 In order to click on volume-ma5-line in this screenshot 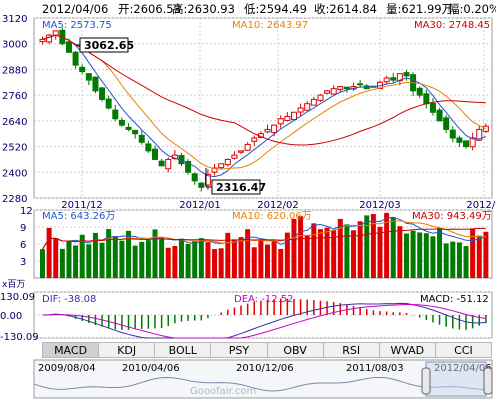, I will do `click(264, 233)`.